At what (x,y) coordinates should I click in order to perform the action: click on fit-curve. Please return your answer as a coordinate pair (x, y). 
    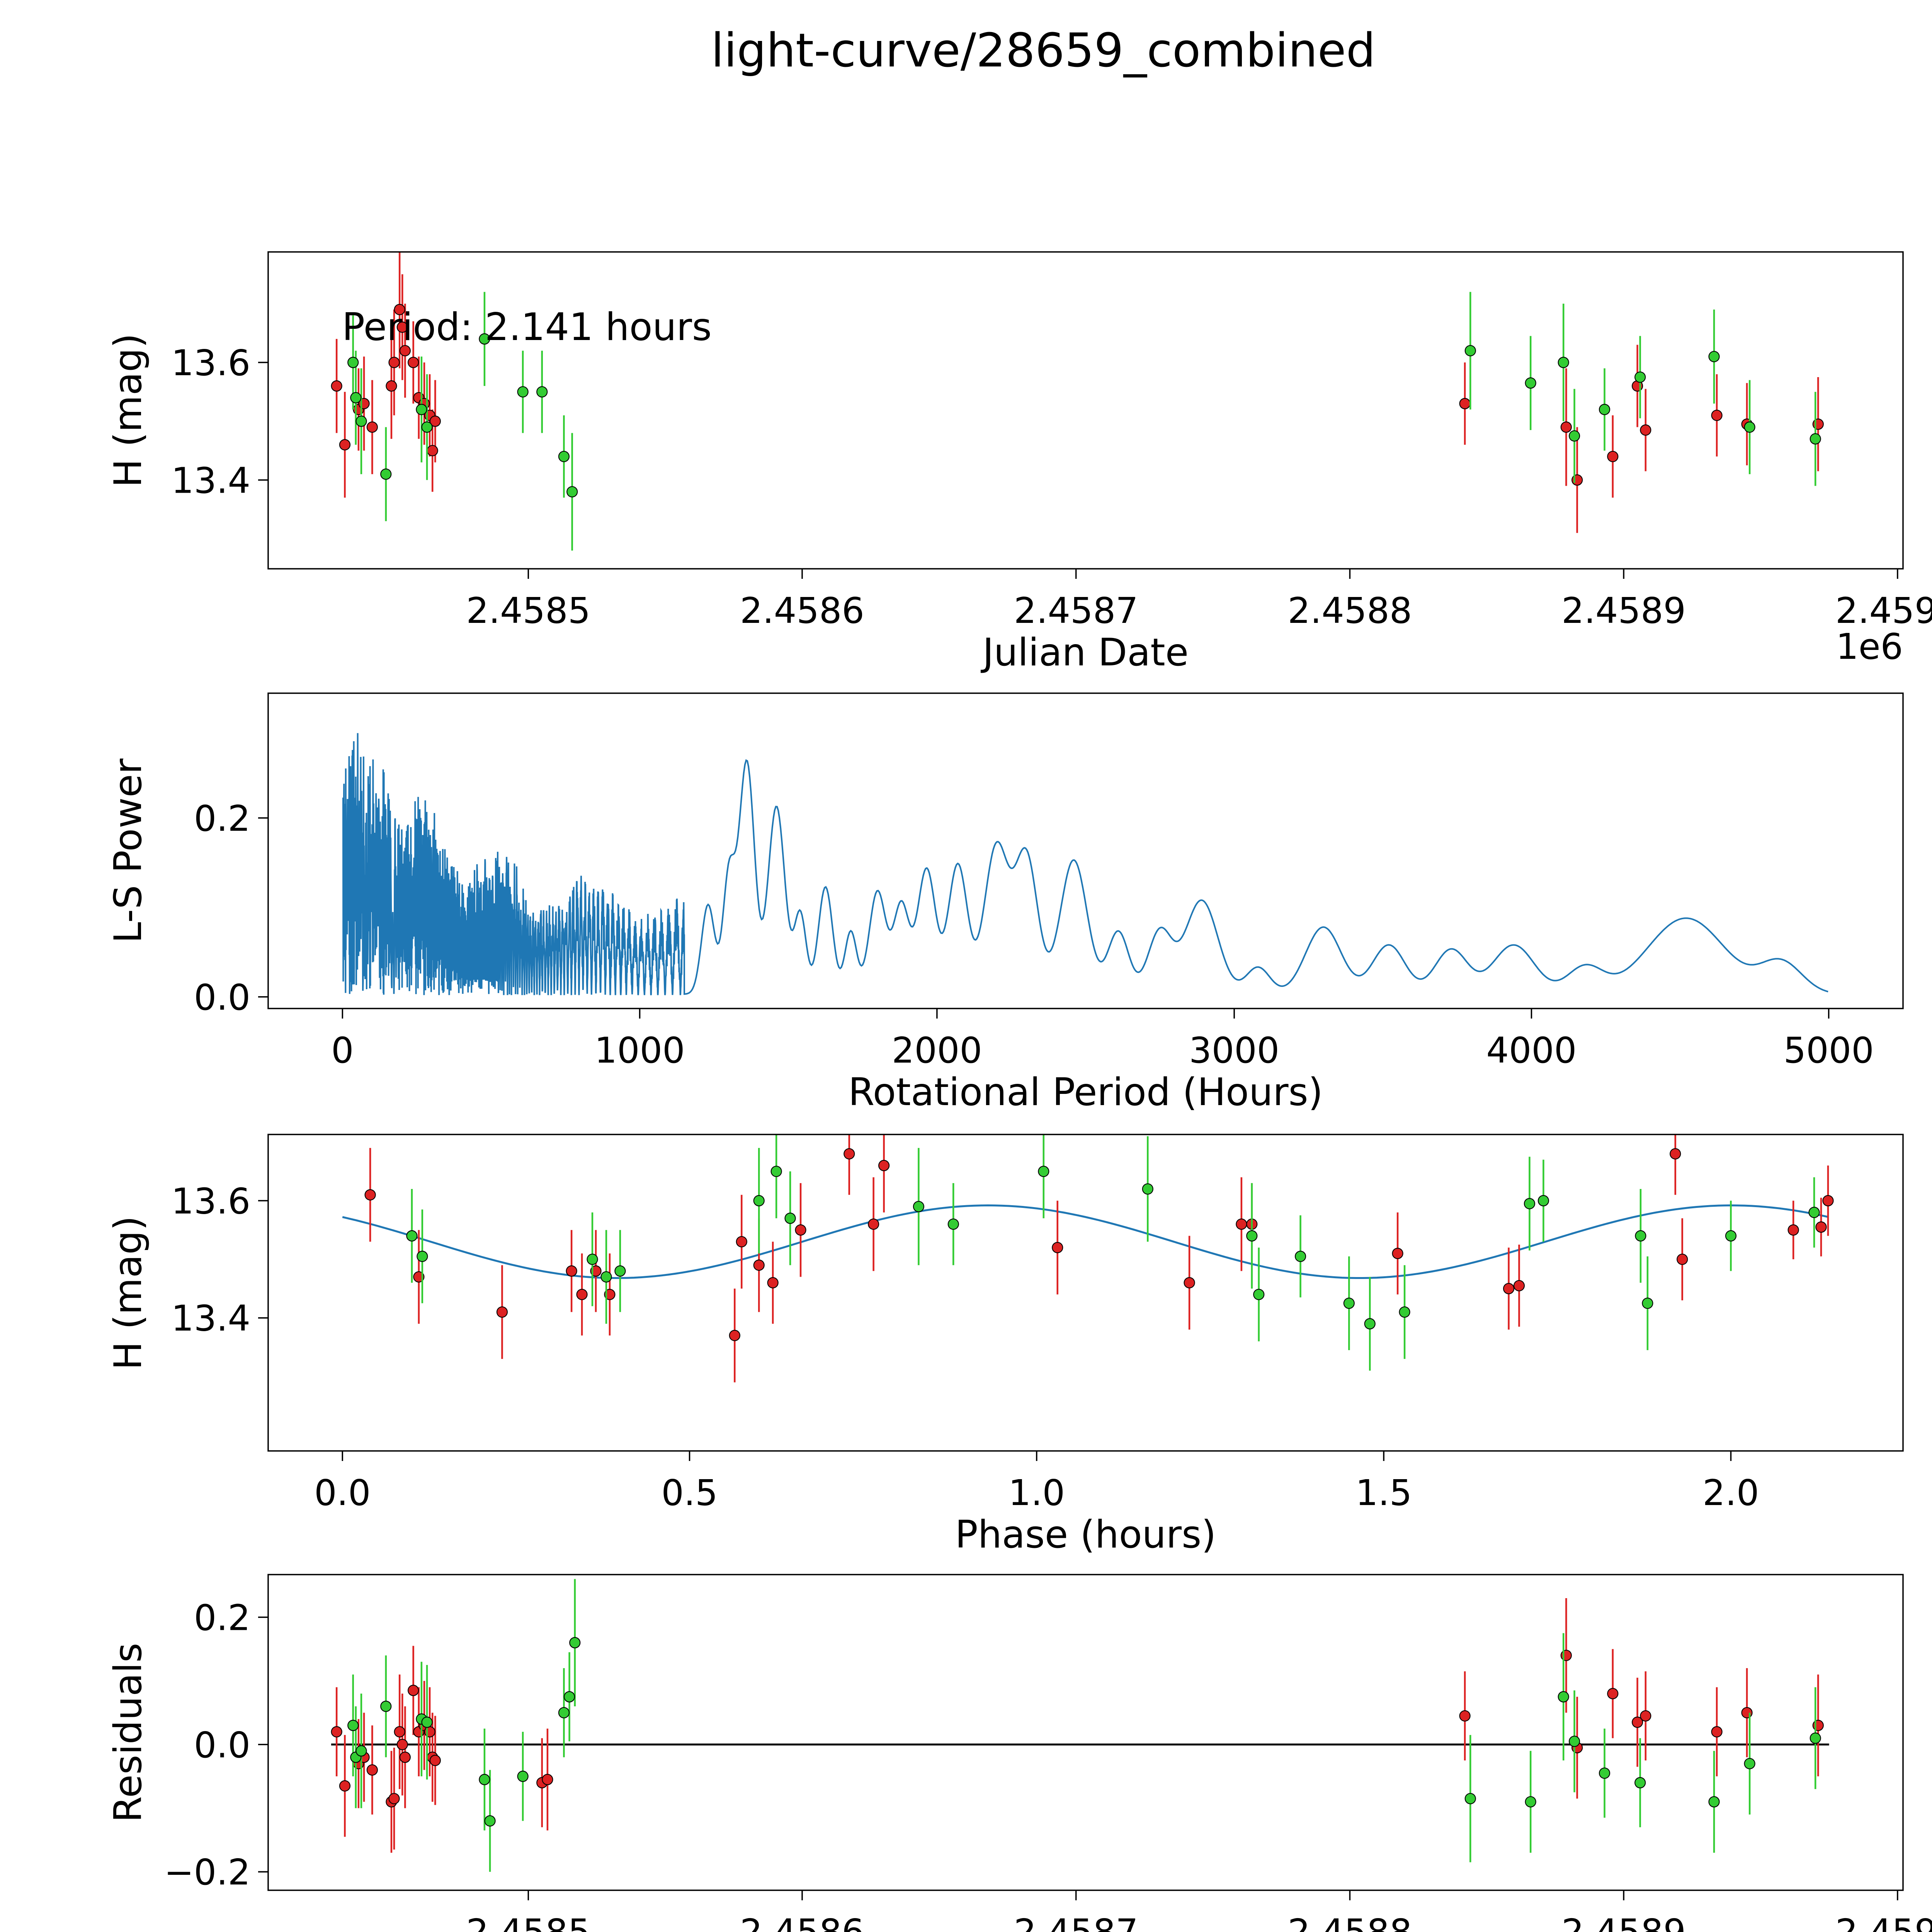
    Looking at the image, I should click on (1085, 1241).